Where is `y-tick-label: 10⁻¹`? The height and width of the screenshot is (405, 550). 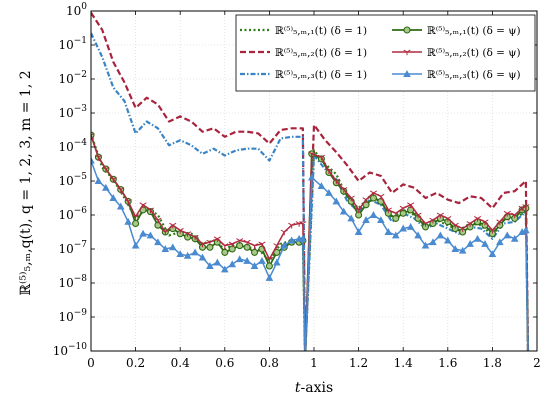 y-tick-label: 10⁻¹ is located at coordinates (72, 44).